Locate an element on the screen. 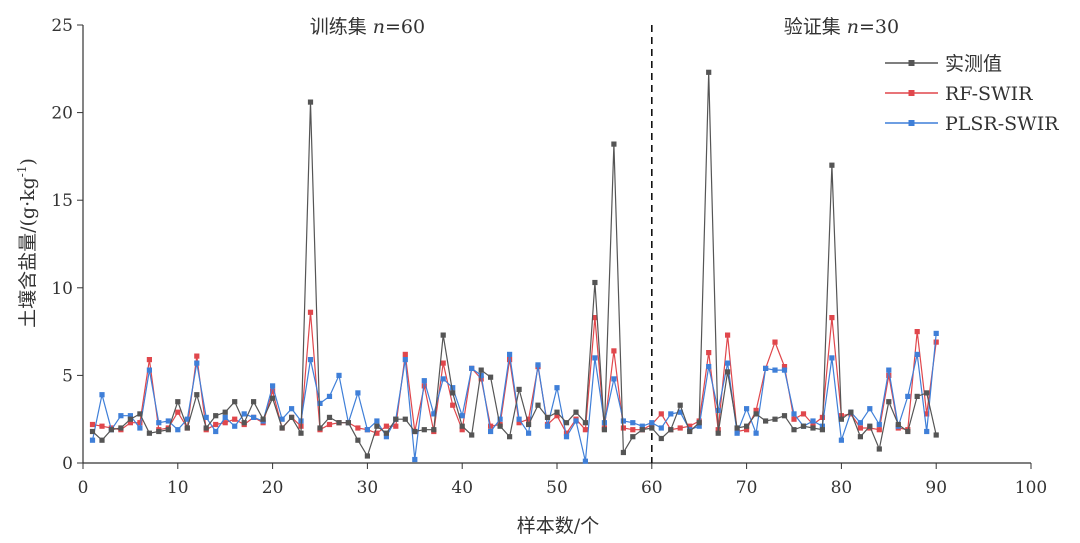 This screenshot has height=543, width=1080. legend-marker is located at coordinates (911, 63).